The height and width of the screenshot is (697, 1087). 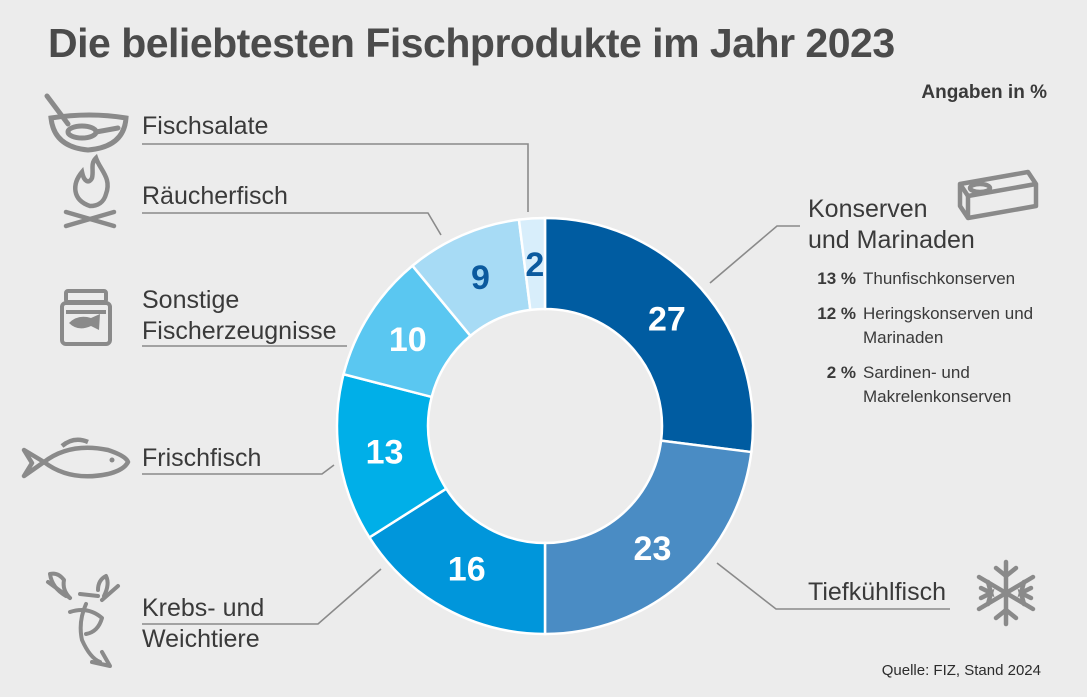 What do you see at coordinates (335, 177) in the screenshot?
I see `leader-line-fischsalate` at bounding box center [335, 177].